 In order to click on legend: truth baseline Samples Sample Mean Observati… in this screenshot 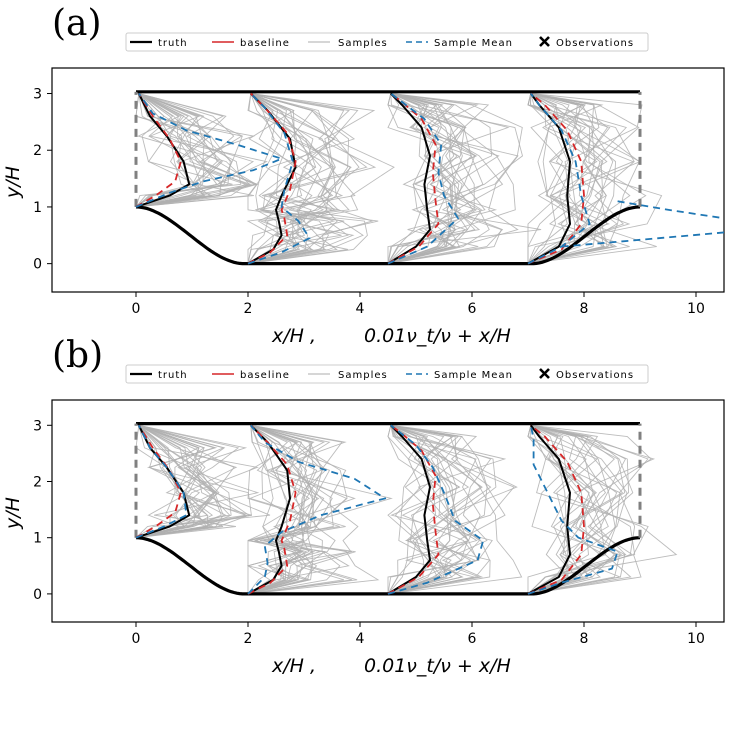, I will do `click(387, 42)`.